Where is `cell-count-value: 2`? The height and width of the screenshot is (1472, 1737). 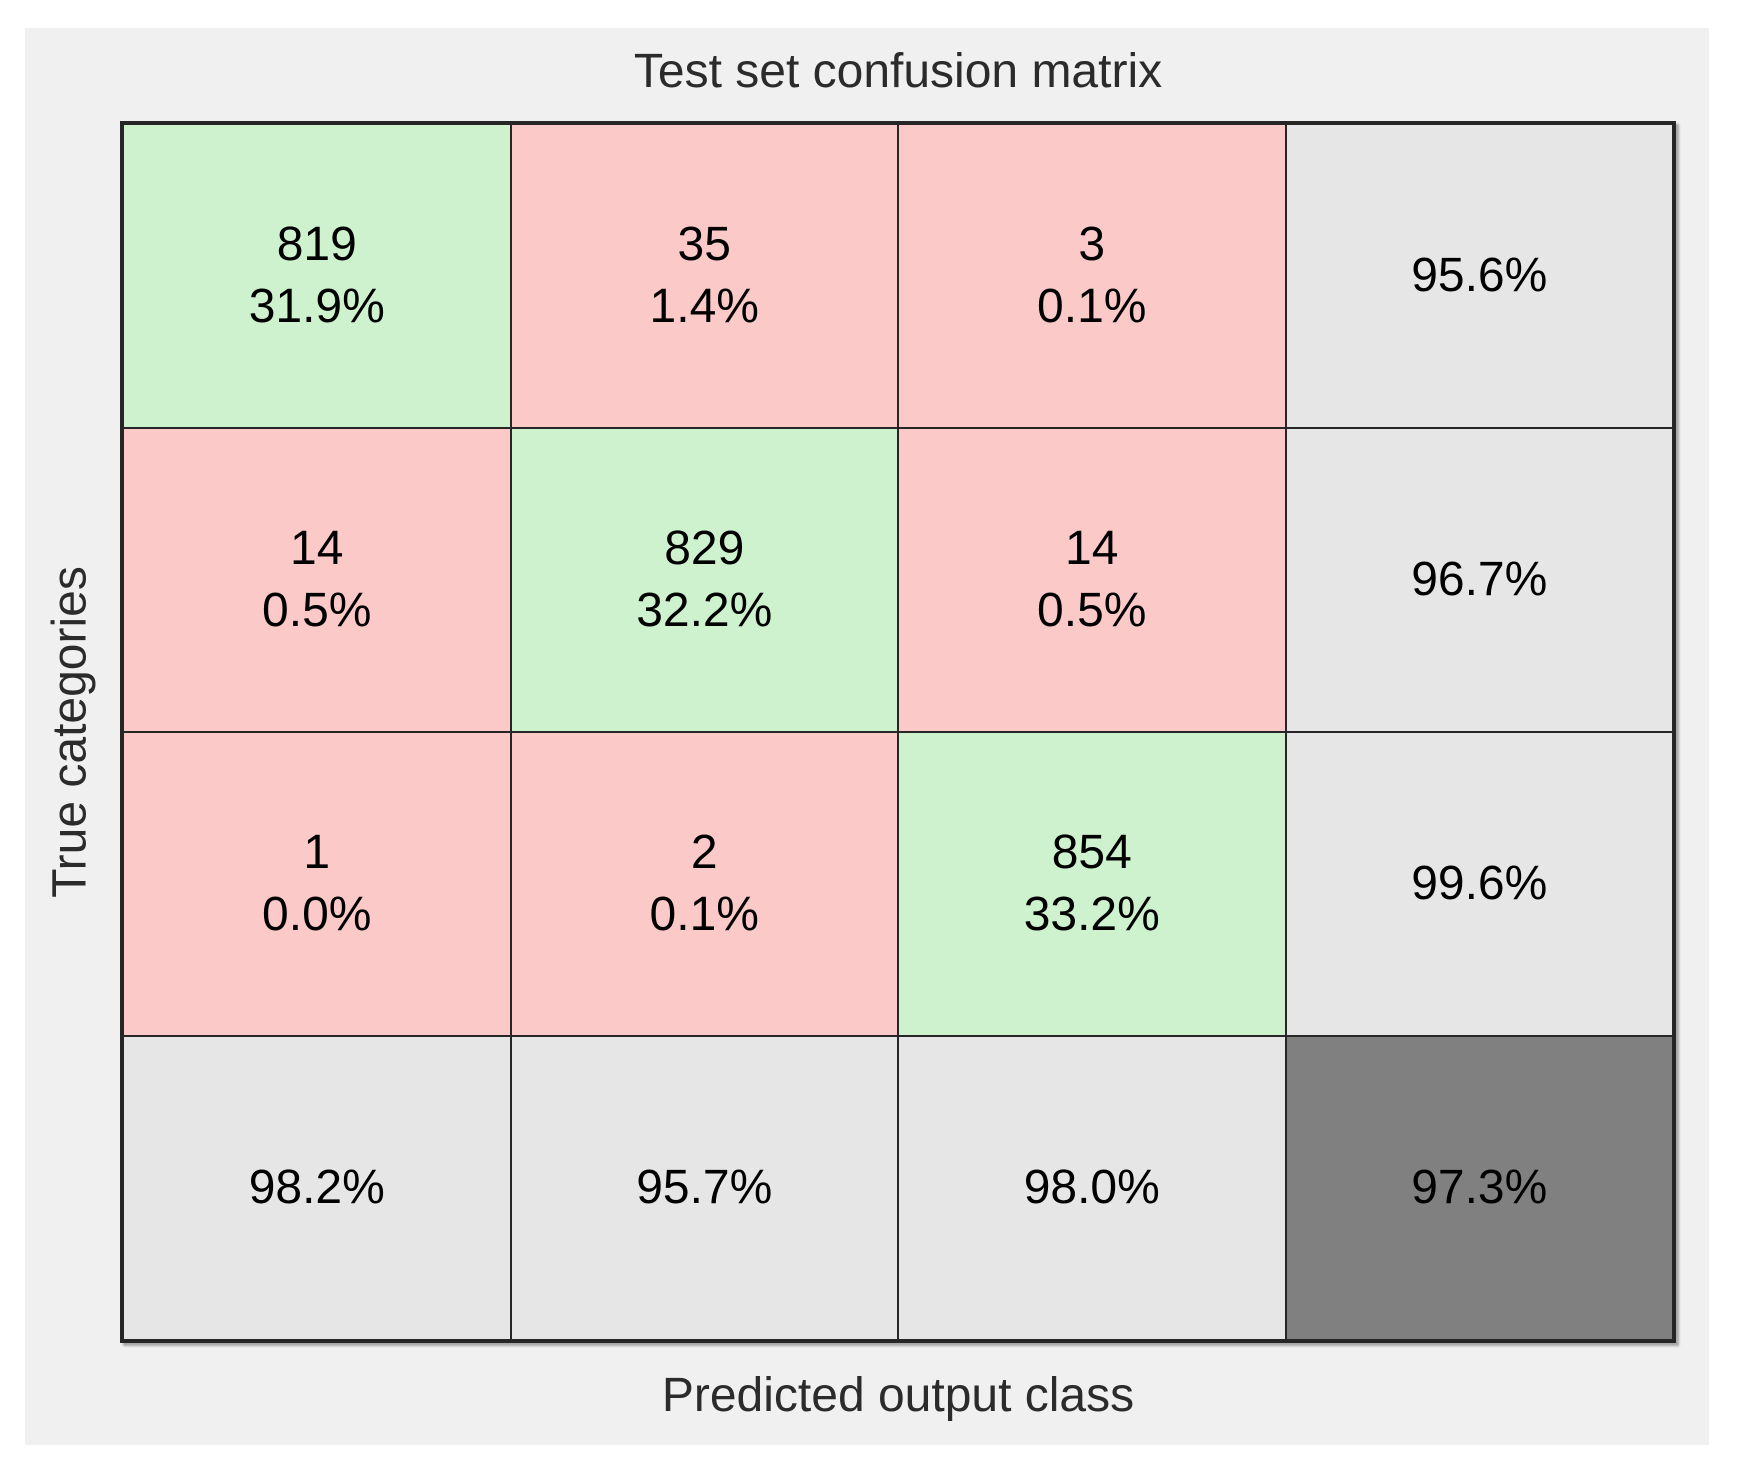
cell-count-value: 2 is located at coordinates (704, 852).